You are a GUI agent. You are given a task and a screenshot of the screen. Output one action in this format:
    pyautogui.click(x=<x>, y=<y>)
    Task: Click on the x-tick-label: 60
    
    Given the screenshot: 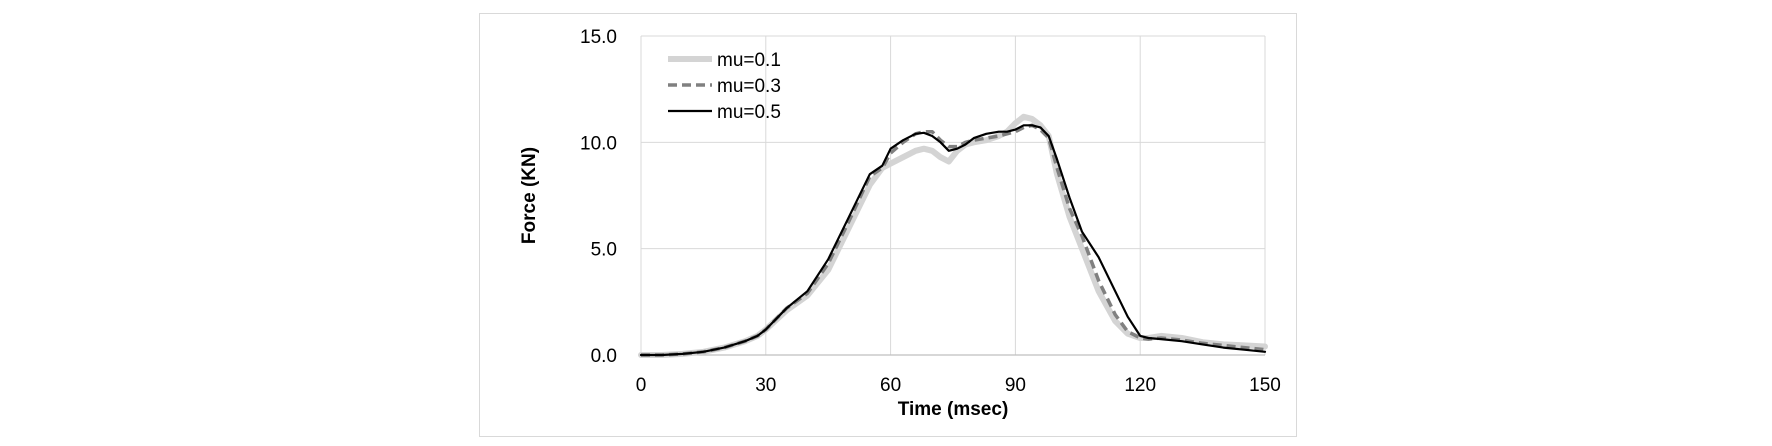 What is the action you would take?
    pyautogui.click(x=890, y=385)
    